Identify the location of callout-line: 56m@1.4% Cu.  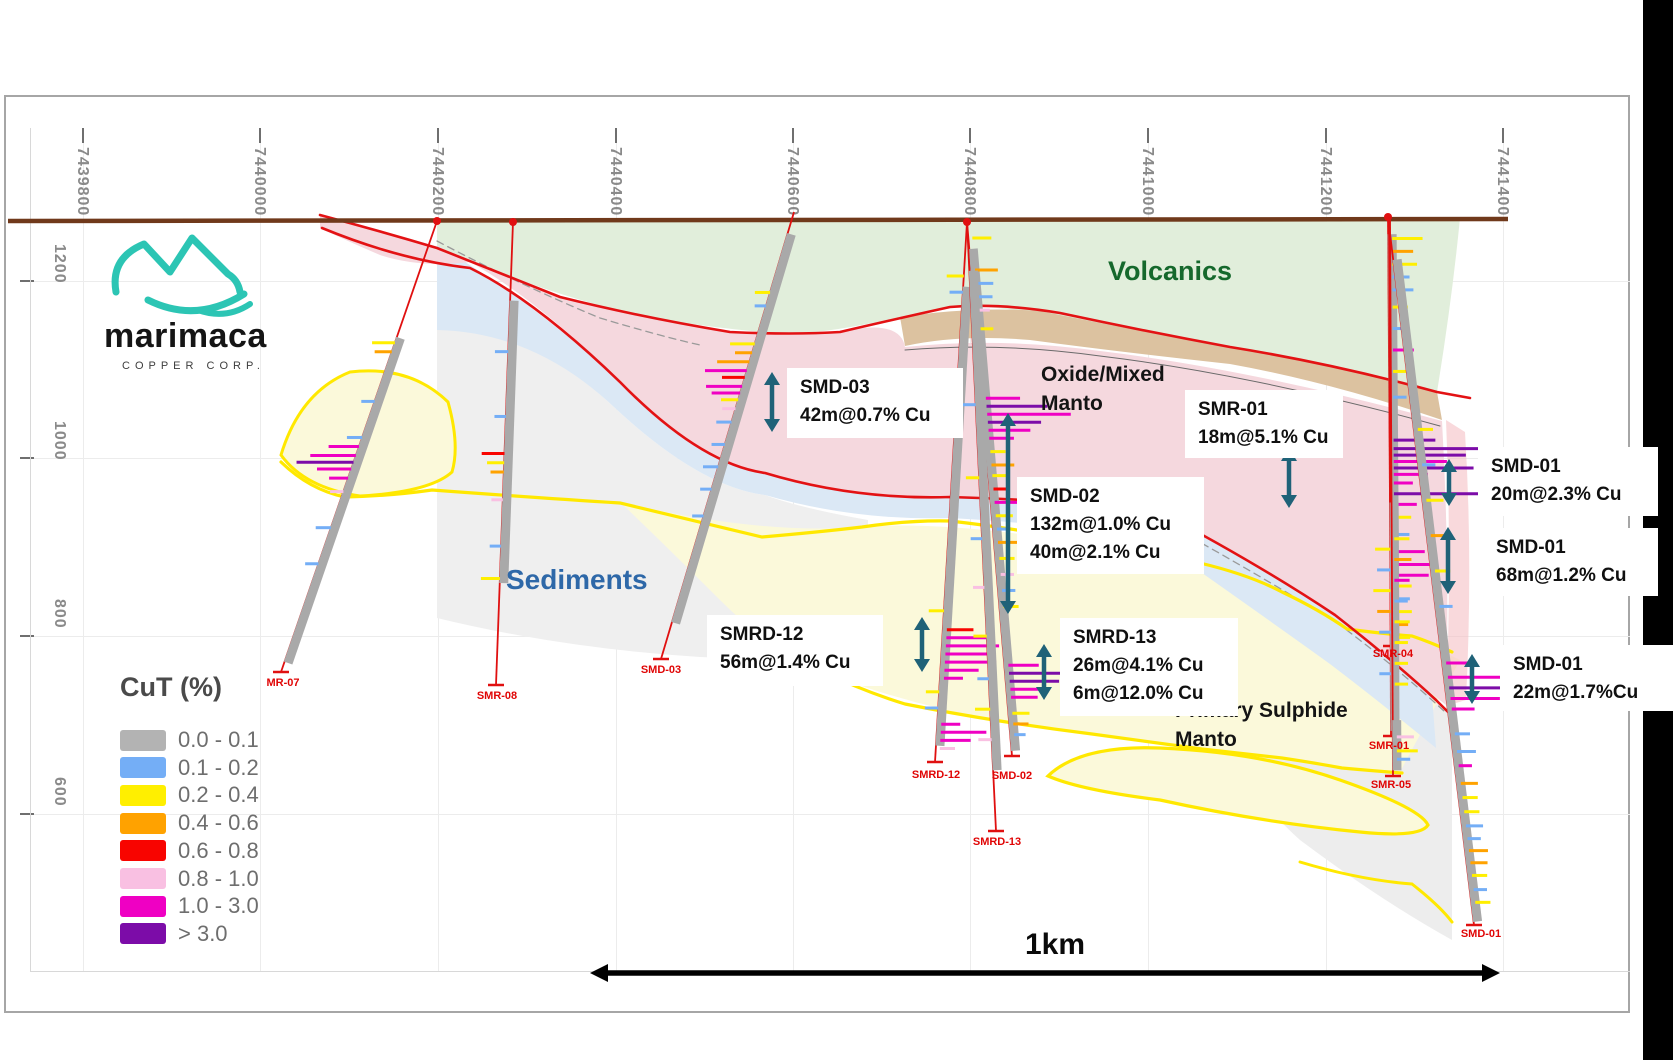
(785, 662).